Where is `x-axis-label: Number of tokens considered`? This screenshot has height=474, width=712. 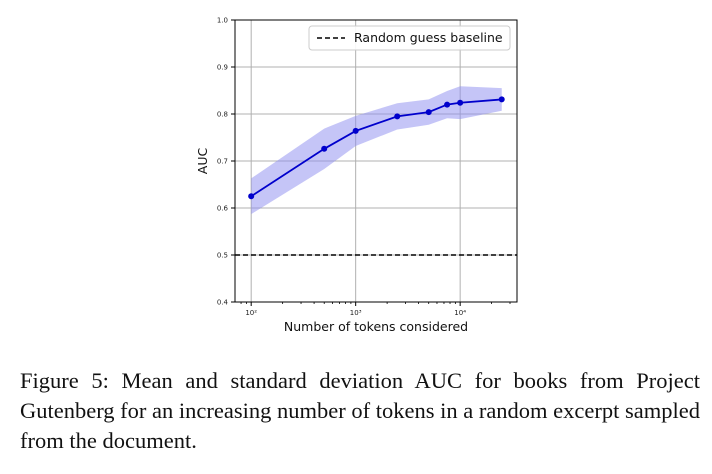 x-axis-label: Number of tokens considered is located at coordinates (376, 326).